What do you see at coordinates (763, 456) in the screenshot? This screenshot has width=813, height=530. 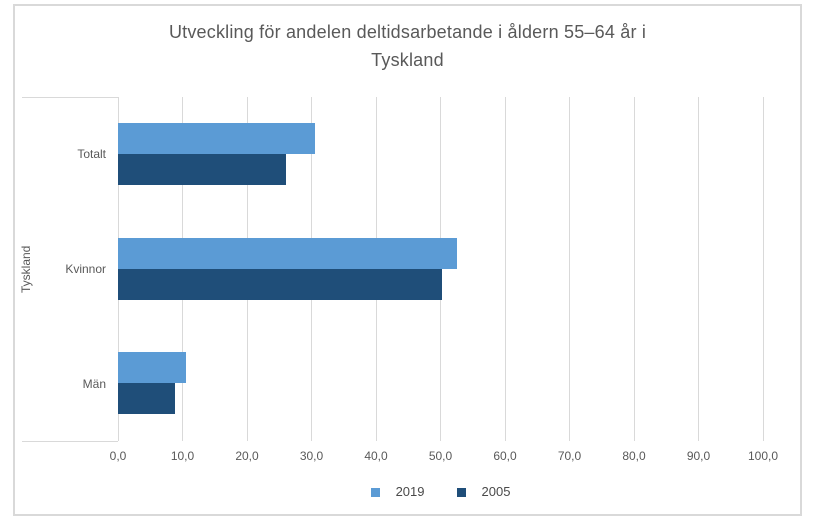 I see `x-tick-label-100: 100,0` at bounding box center [763, 456].